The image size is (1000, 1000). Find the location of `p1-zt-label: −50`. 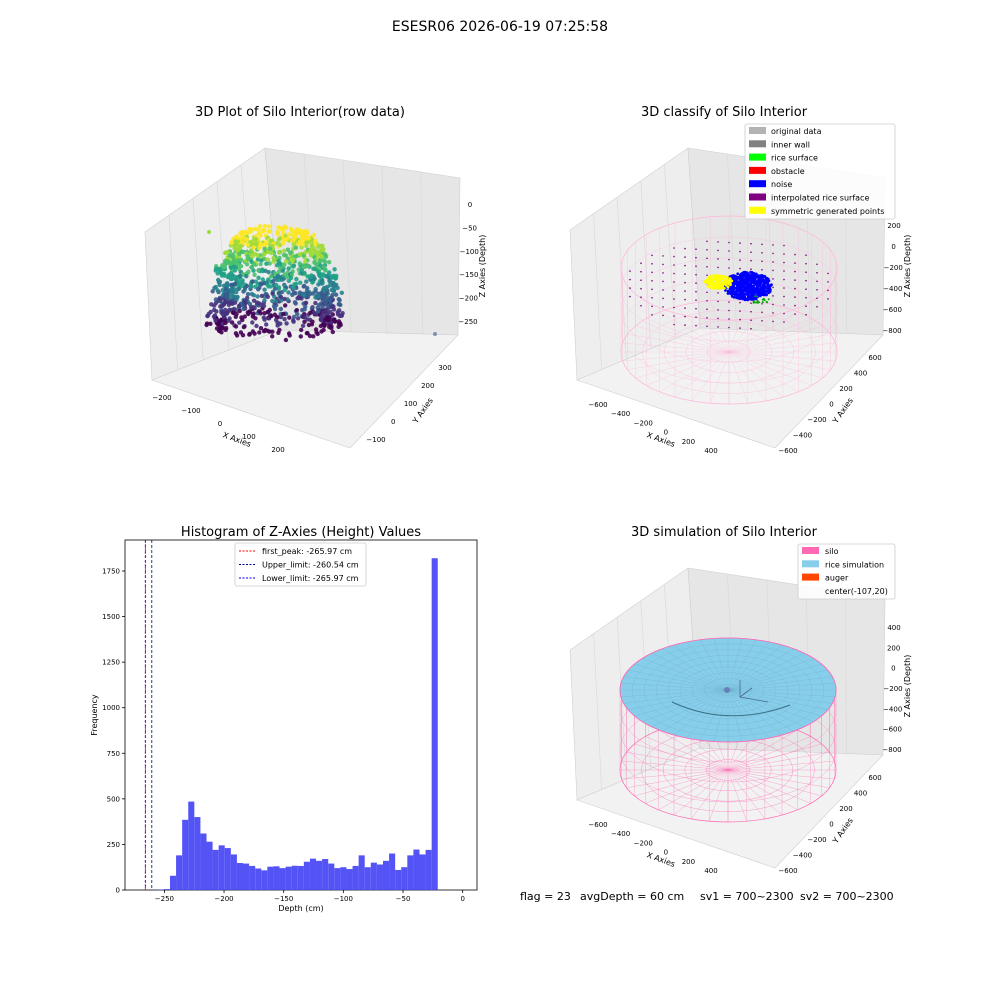

p1-zt-label: −50 is located at coordinates (469, 228).